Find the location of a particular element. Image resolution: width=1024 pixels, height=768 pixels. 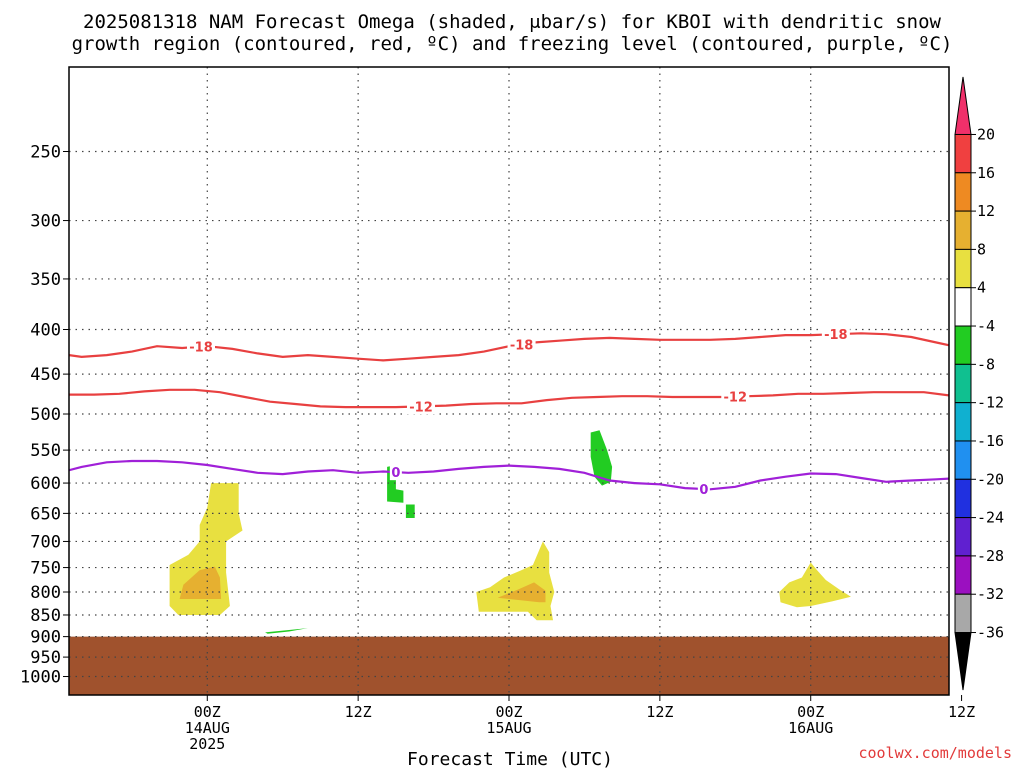

contour-label-2-1: 0 is located at coordinates (703, 490).